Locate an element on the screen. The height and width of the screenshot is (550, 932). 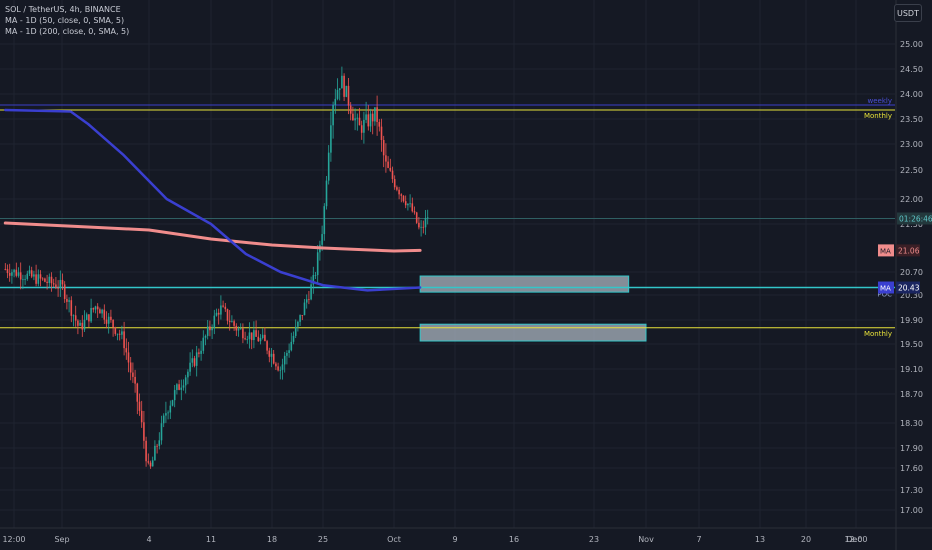
currency-button: USDT is located at coordinates (908, 13).